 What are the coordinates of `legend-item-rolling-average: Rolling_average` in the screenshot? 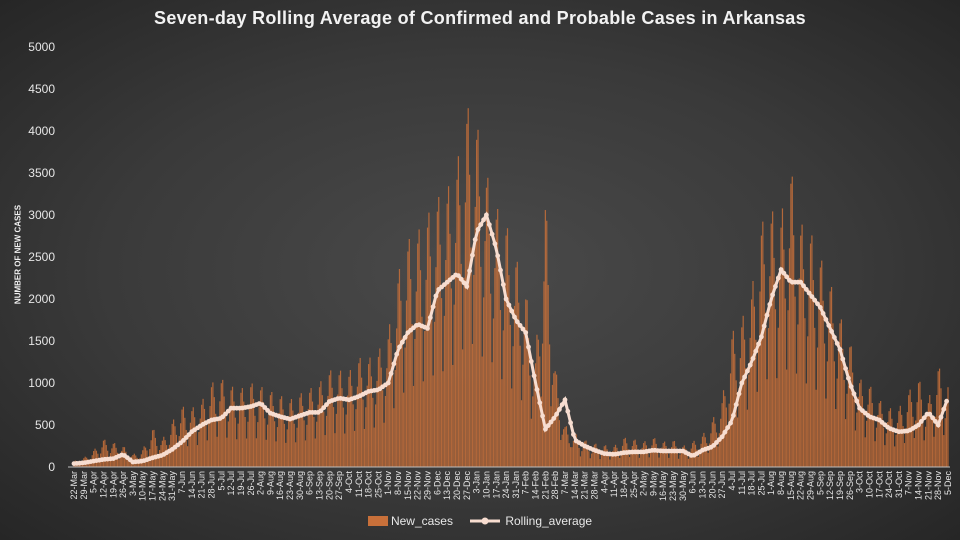 It's located at (530, 521).